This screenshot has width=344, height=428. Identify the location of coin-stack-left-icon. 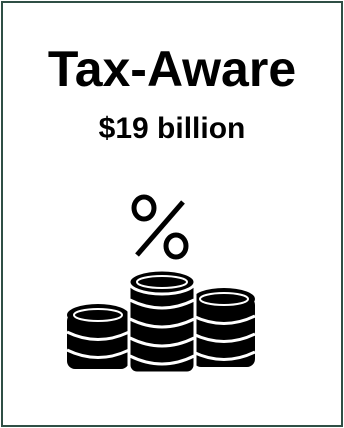
(98, 336).